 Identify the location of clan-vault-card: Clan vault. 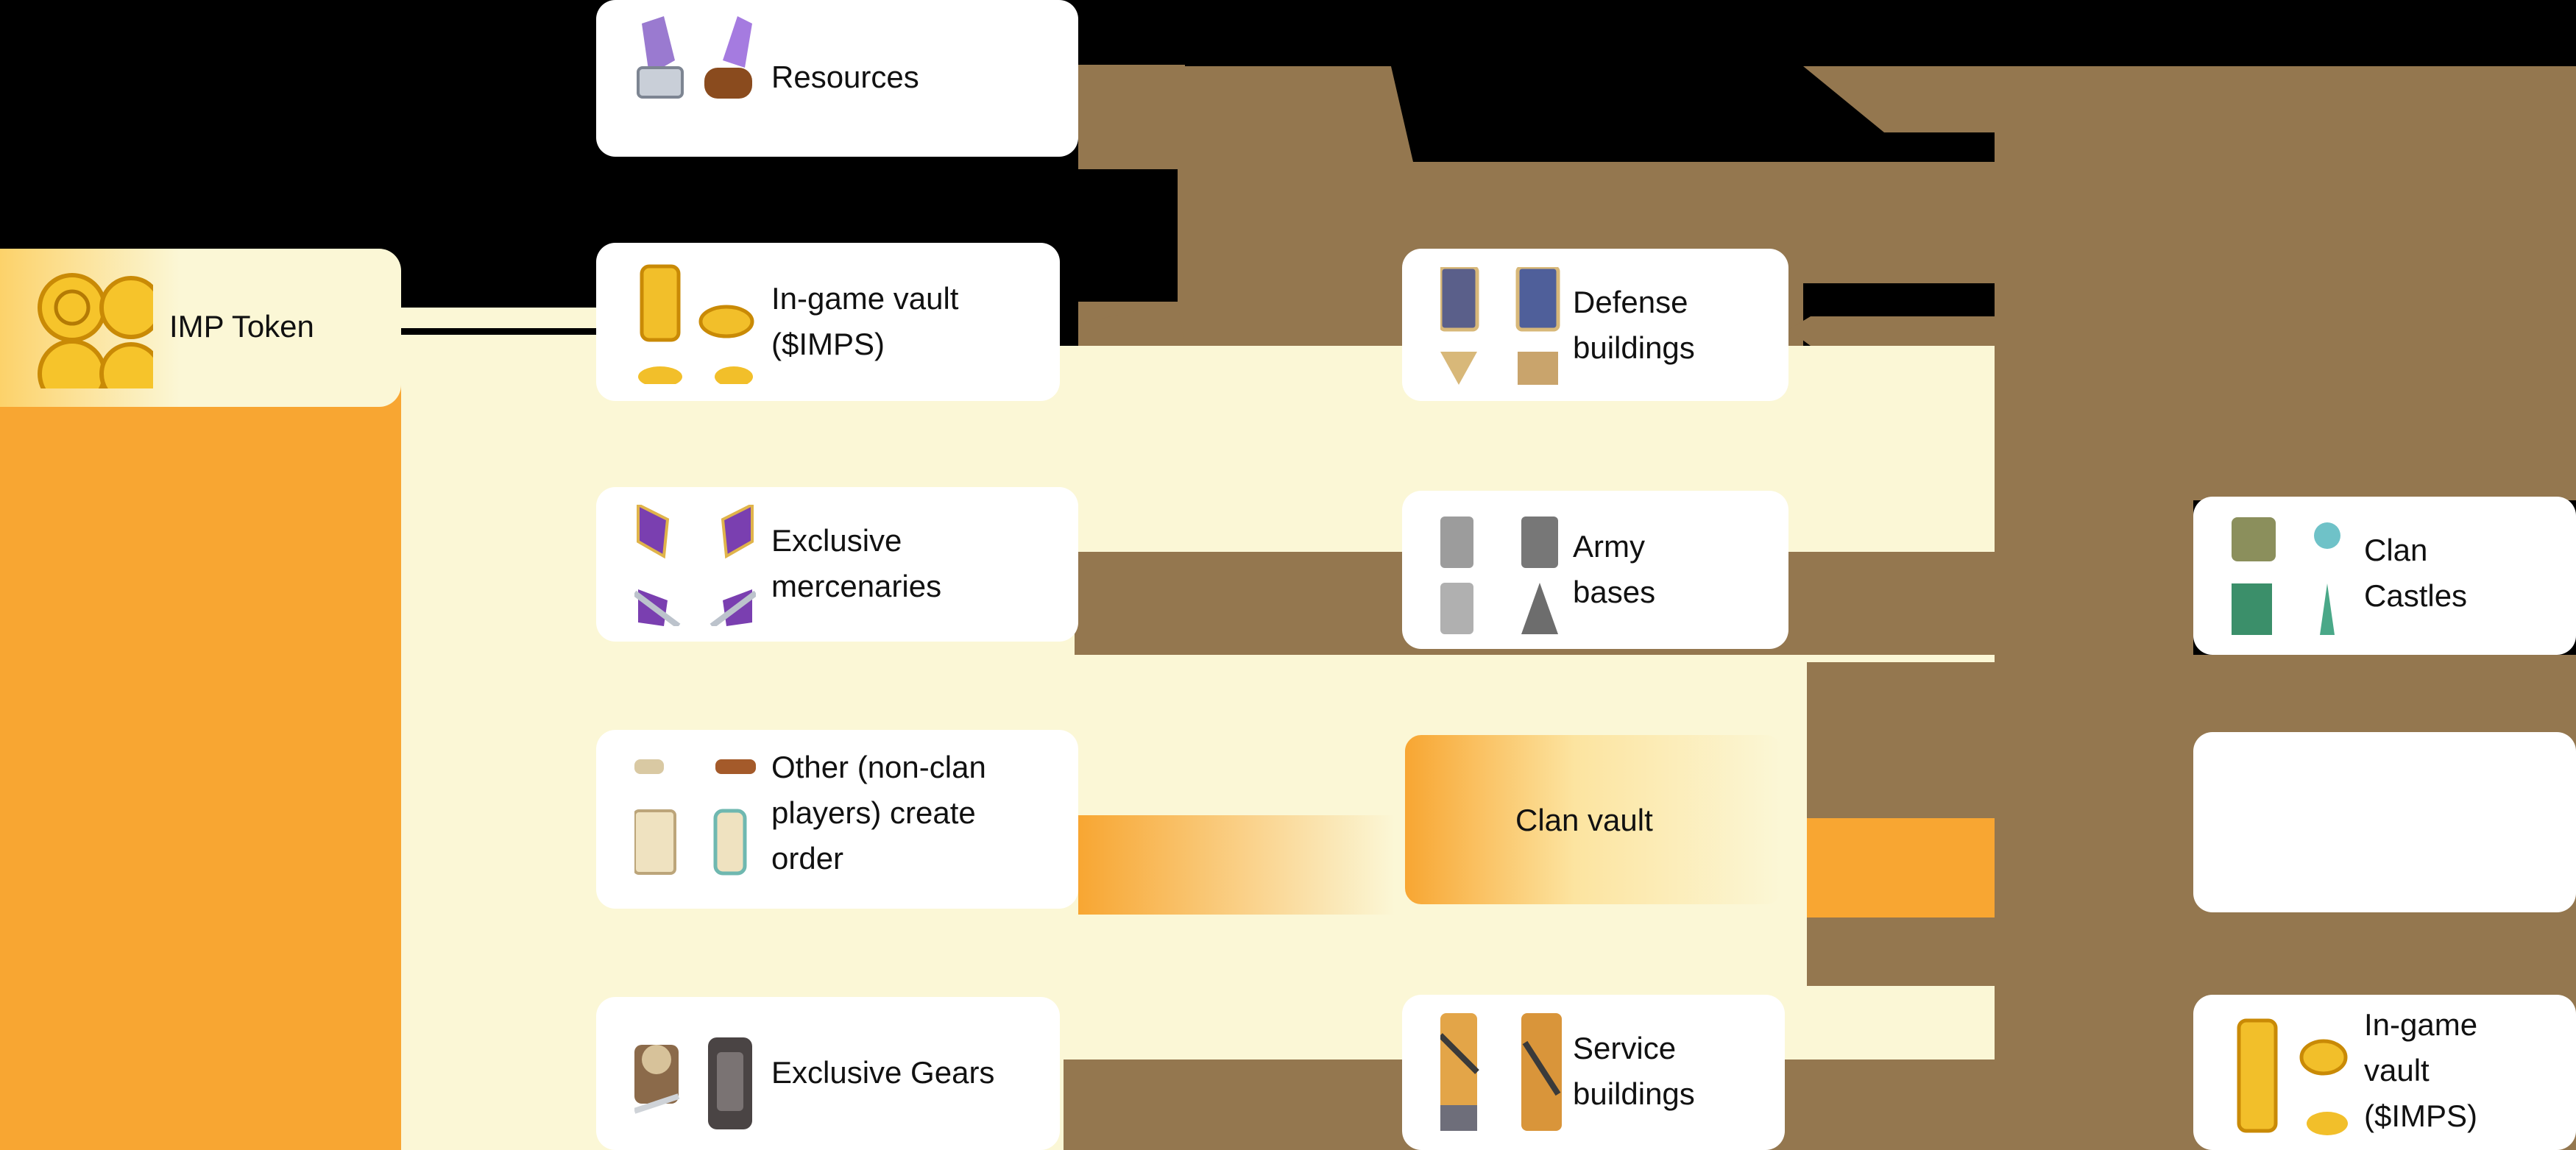
(1593, 819).